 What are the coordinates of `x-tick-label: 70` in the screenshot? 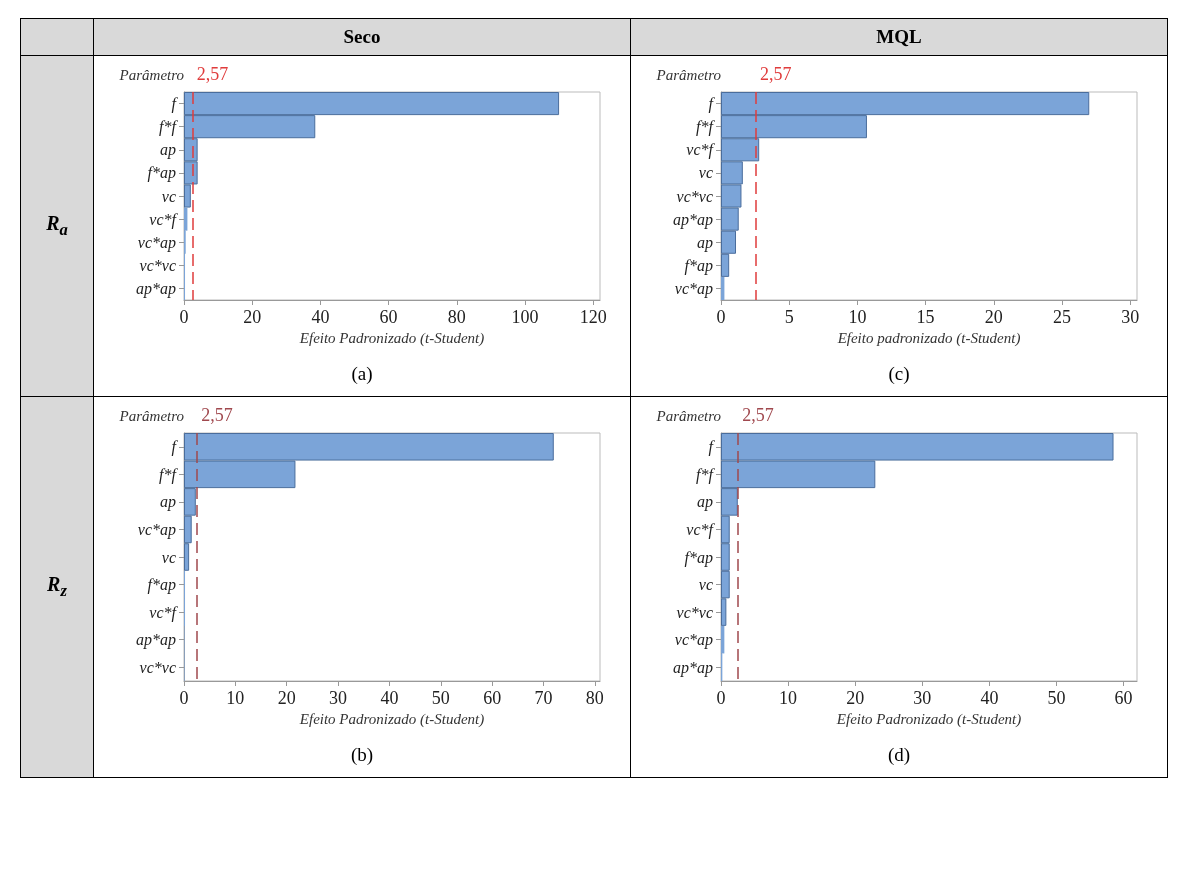 It's located at (543, 698).